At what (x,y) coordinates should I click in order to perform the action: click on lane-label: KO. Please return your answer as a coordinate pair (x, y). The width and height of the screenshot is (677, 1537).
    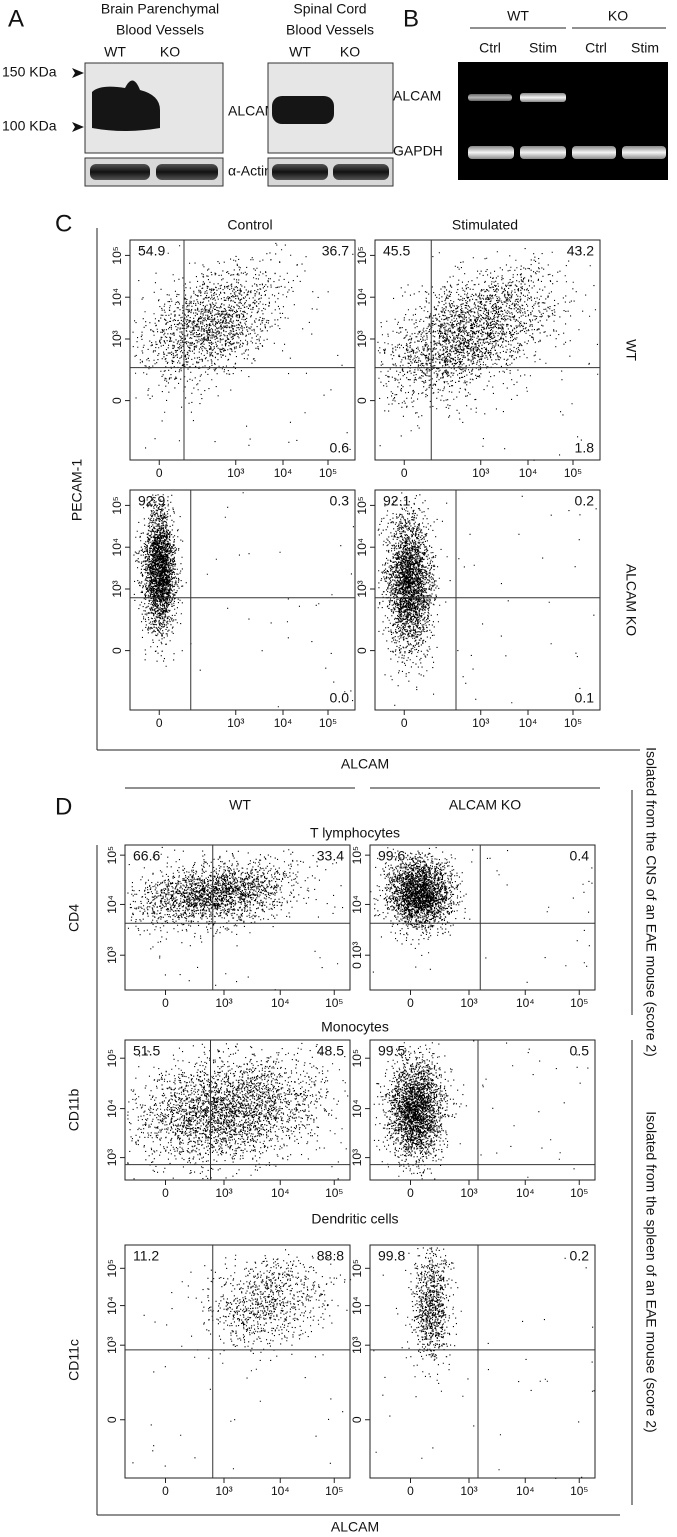
    Looking at the image, I should click on (350, 52).